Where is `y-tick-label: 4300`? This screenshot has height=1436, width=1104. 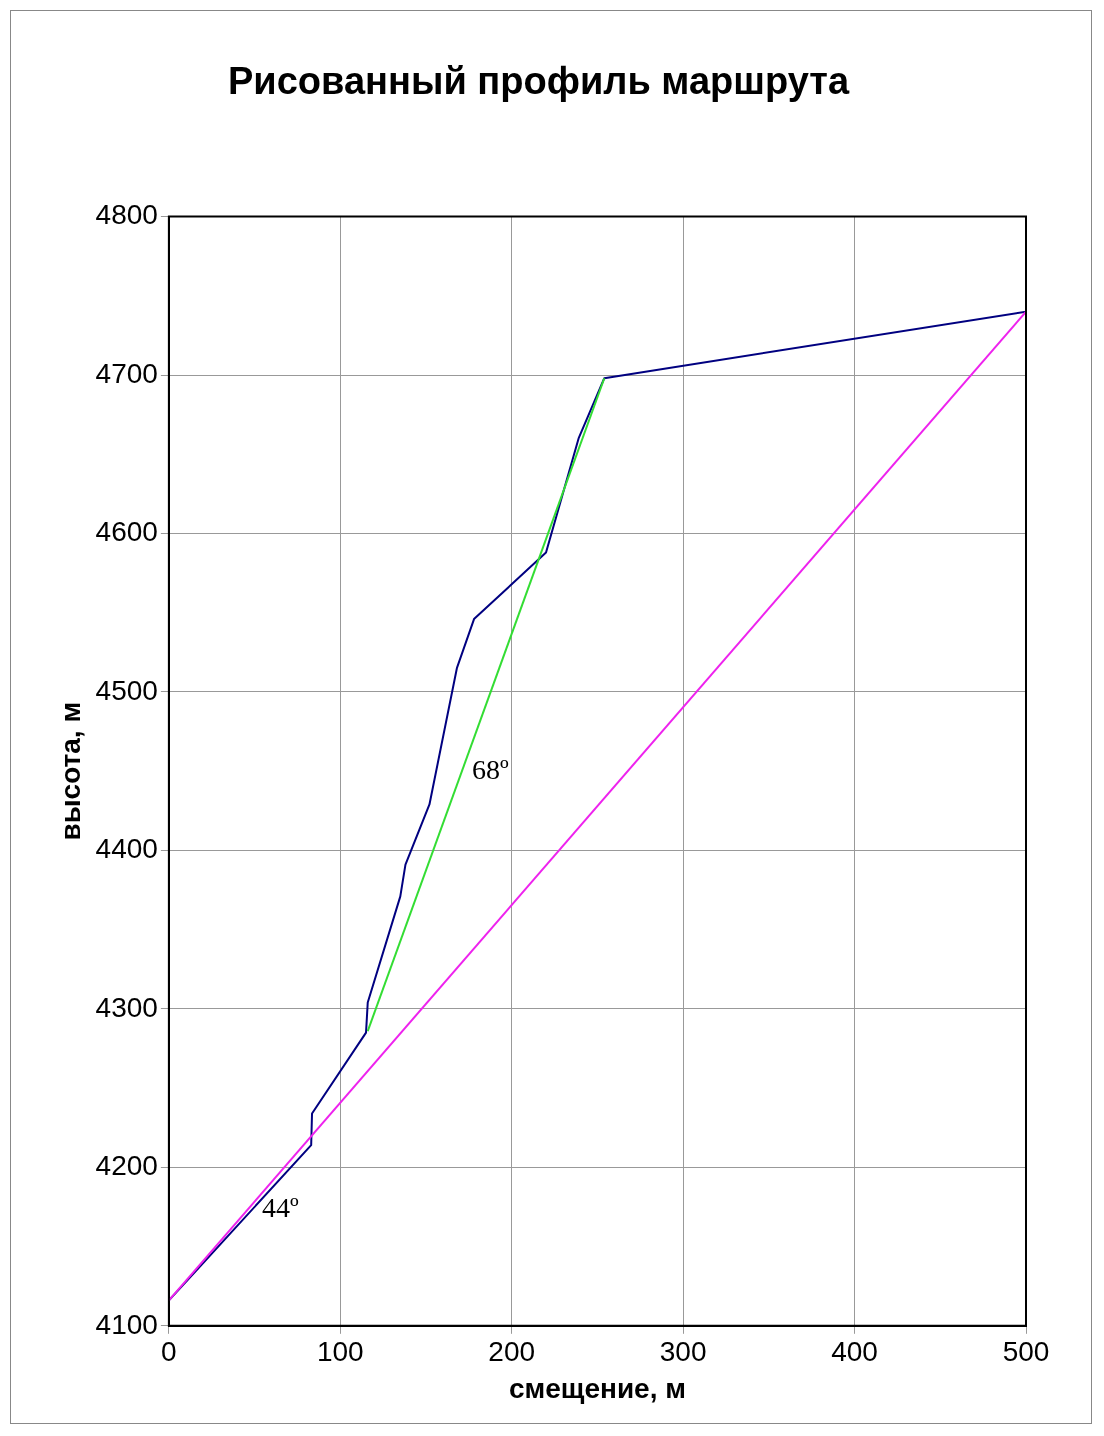
y-tick-label: 4300 is located at coordinates (126, 1007).